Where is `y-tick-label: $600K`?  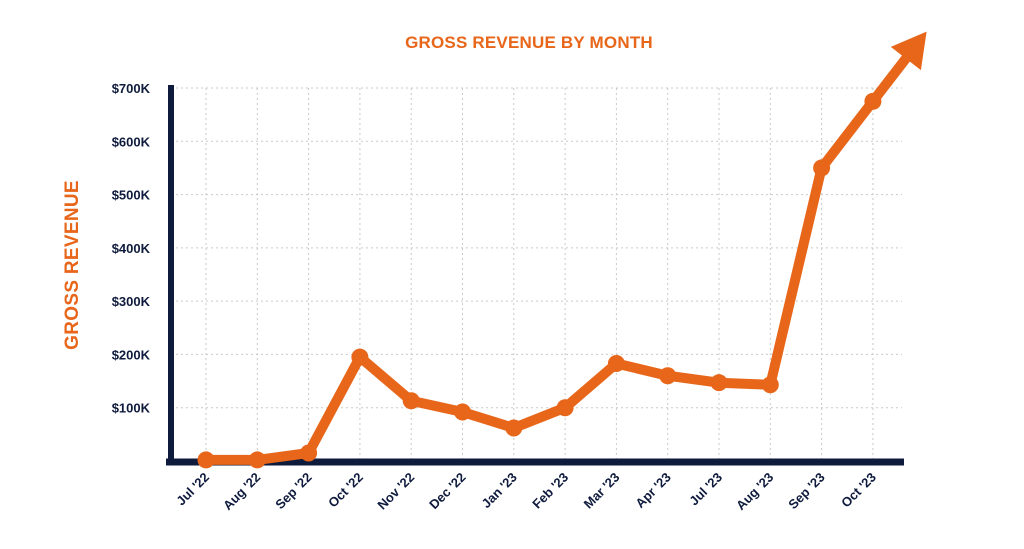
y-tick-label: $600K is located at coordinates (131, 141).